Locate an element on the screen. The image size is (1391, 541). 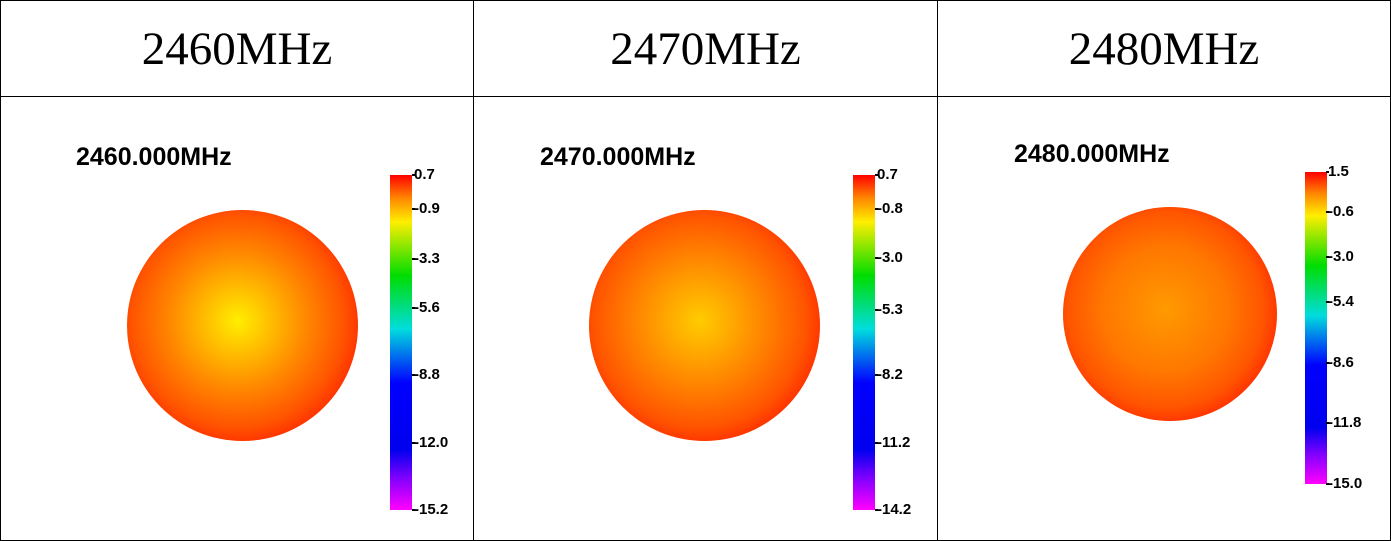
colorbar-tick-label: -14.2 is located at coordinates (893, 509).